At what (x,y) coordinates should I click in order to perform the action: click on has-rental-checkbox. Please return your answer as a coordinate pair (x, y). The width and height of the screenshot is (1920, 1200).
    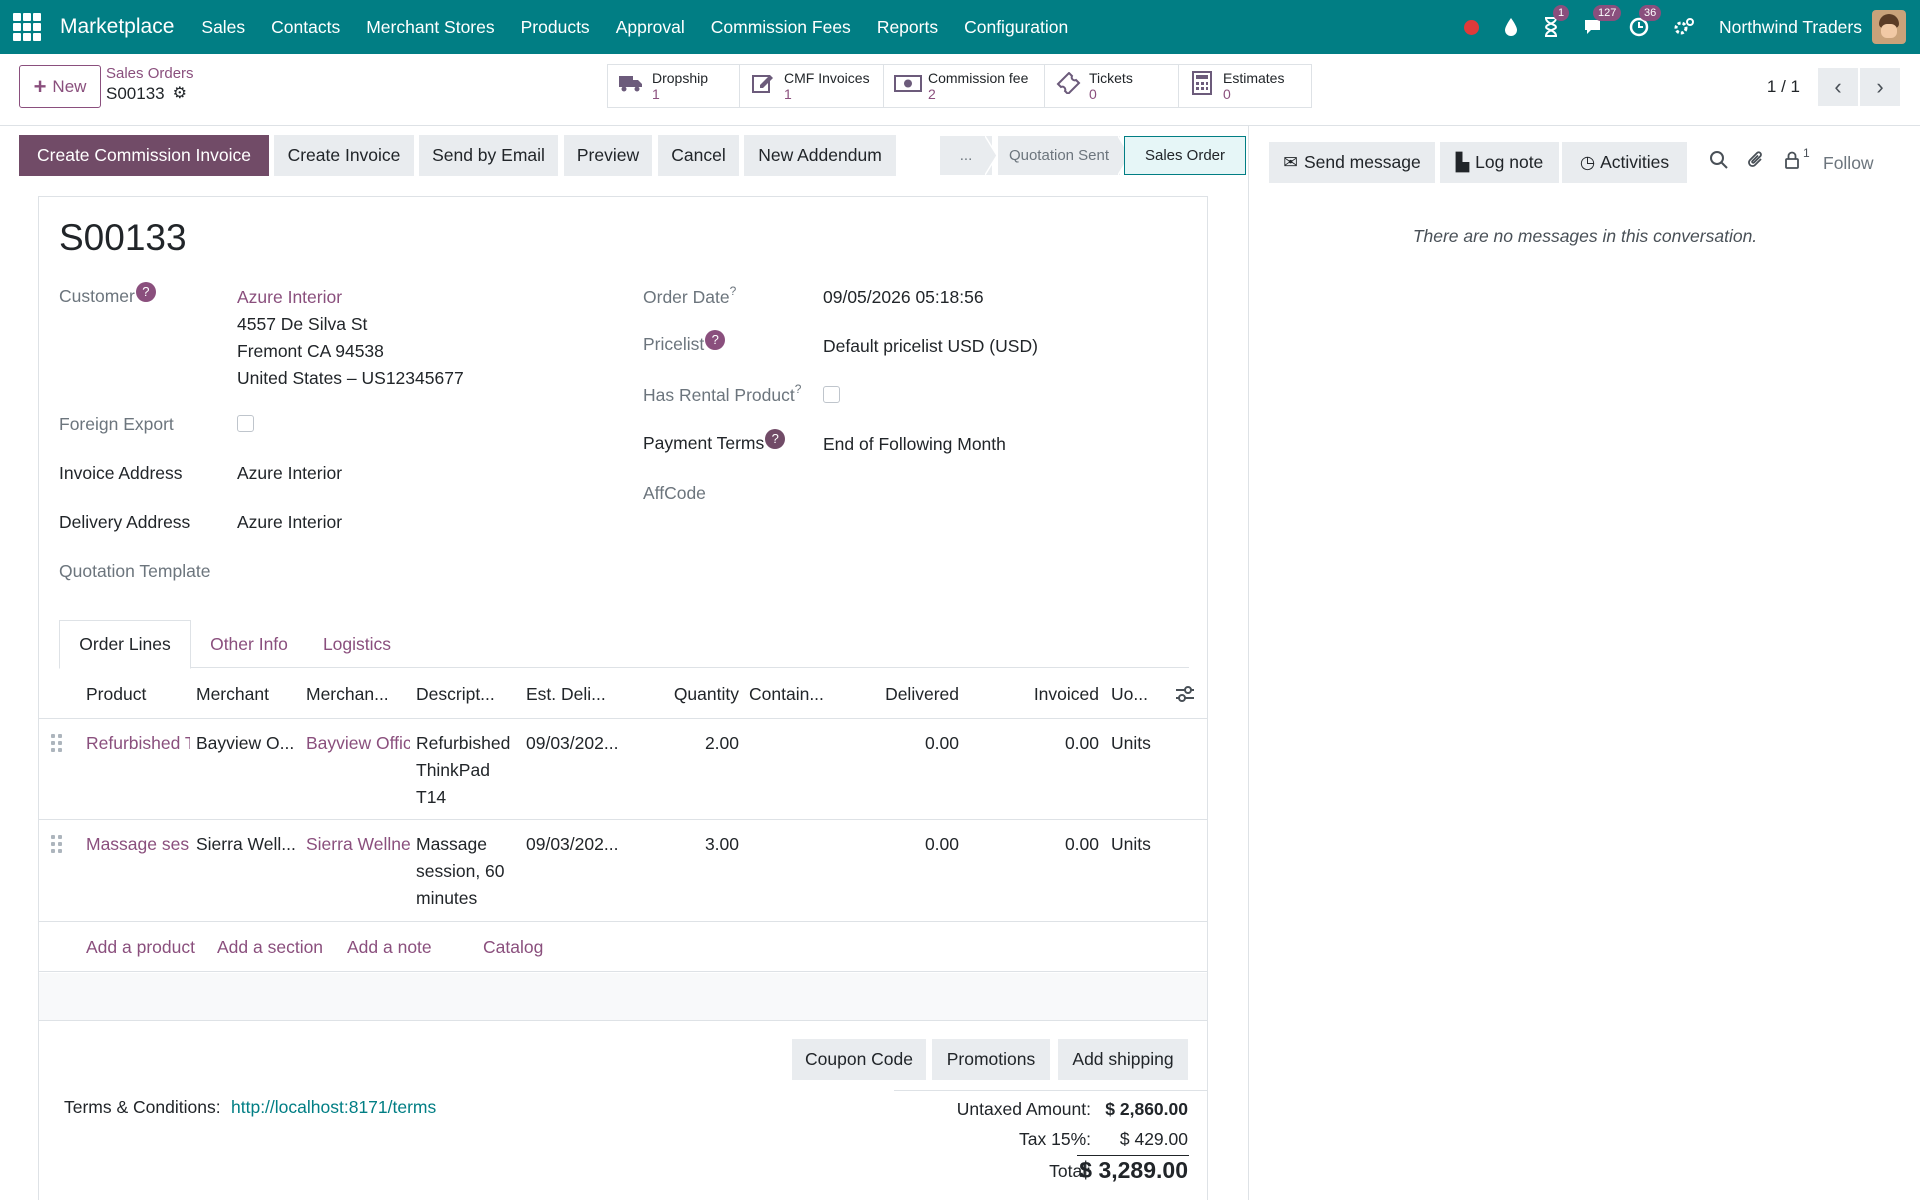
    Looking at the image, I should click on (831, 394).